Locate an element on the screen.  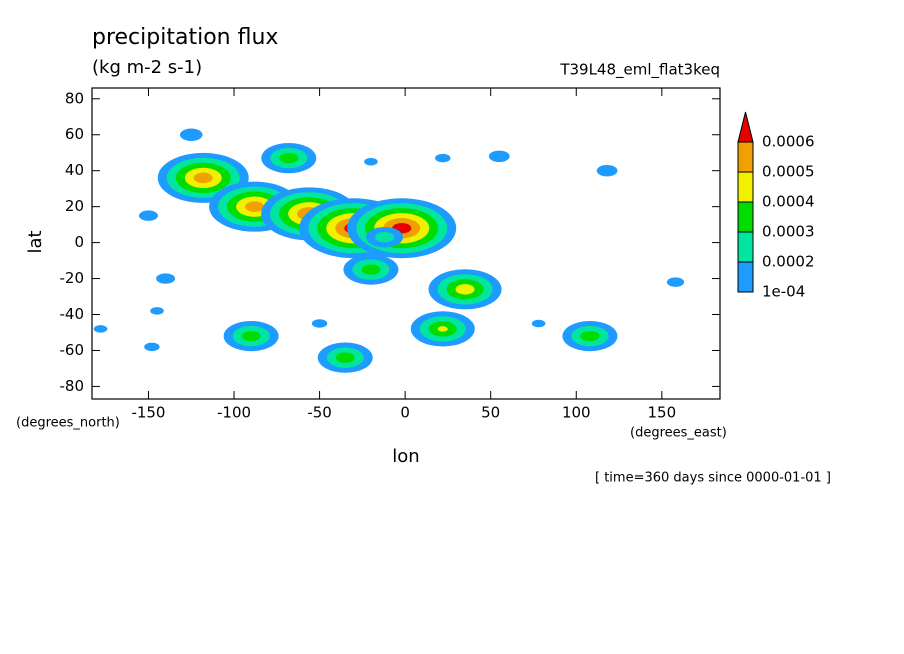
colorbar-label: 1e-04 is located at coordinates (783, 292).